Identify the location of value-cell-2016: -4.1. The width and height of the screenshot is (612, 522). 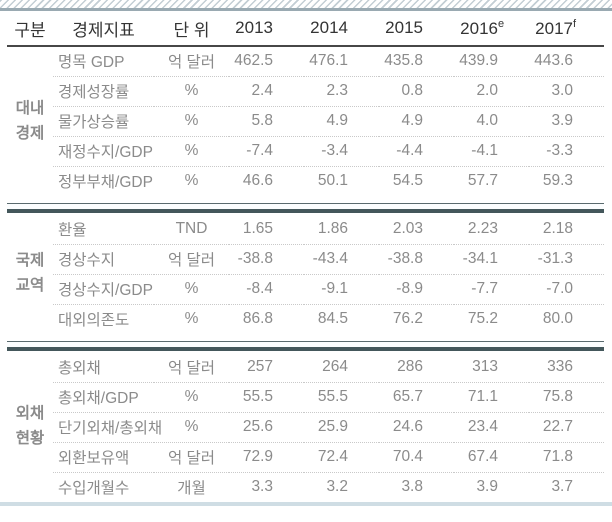
(491, 150).